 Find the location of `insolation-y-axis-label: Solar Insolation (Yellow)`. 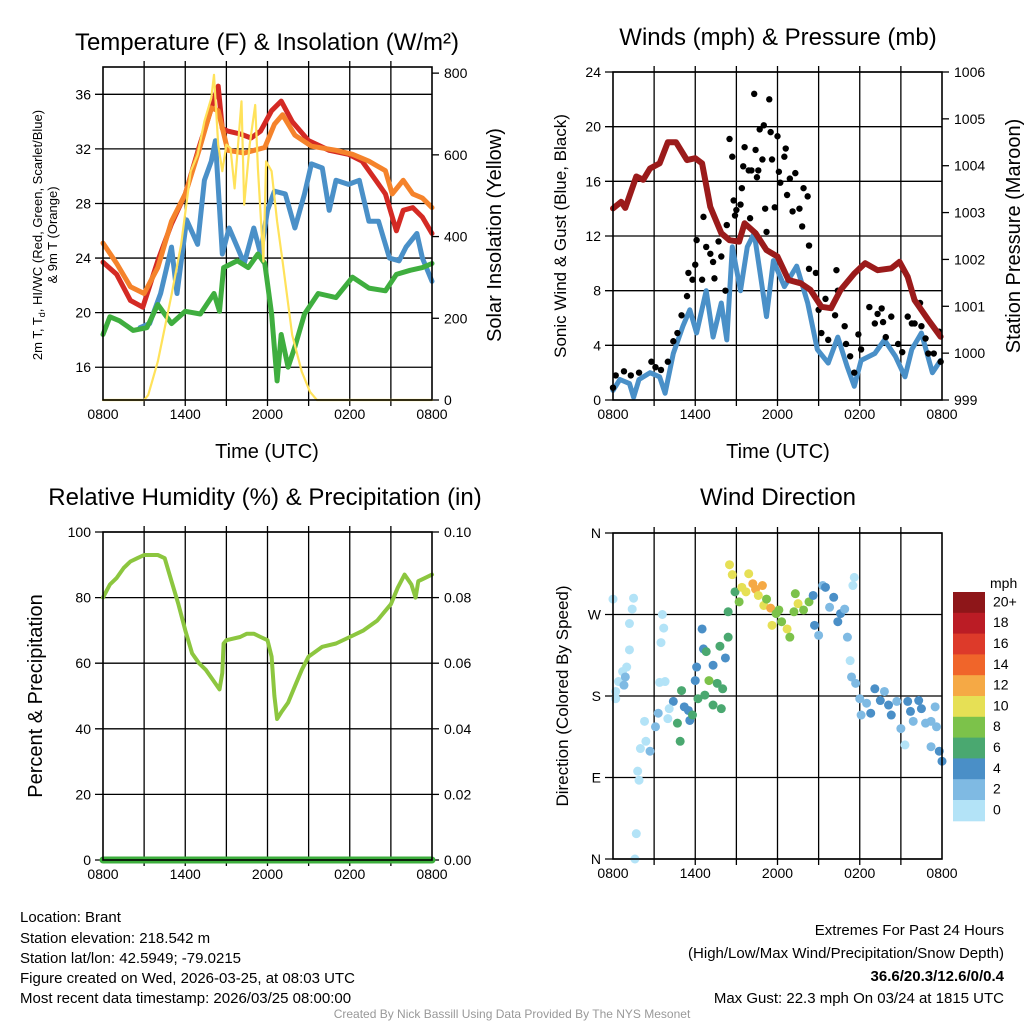

insolation-y-axis-label: Solar Insolation (Yellow) is located at coordinates (495, 235).